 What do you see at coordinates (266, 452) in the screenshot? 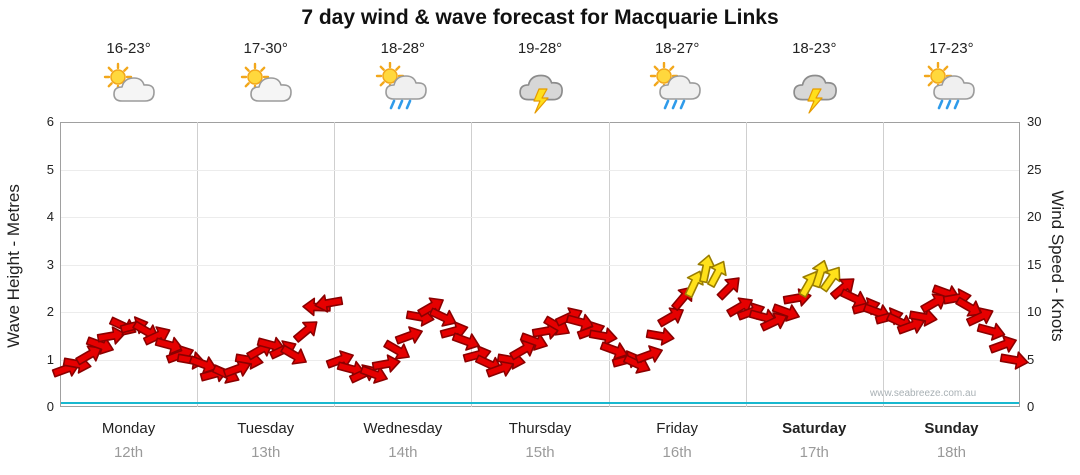
I see `day-date-label: 13th` at bounding box center [266, 452].